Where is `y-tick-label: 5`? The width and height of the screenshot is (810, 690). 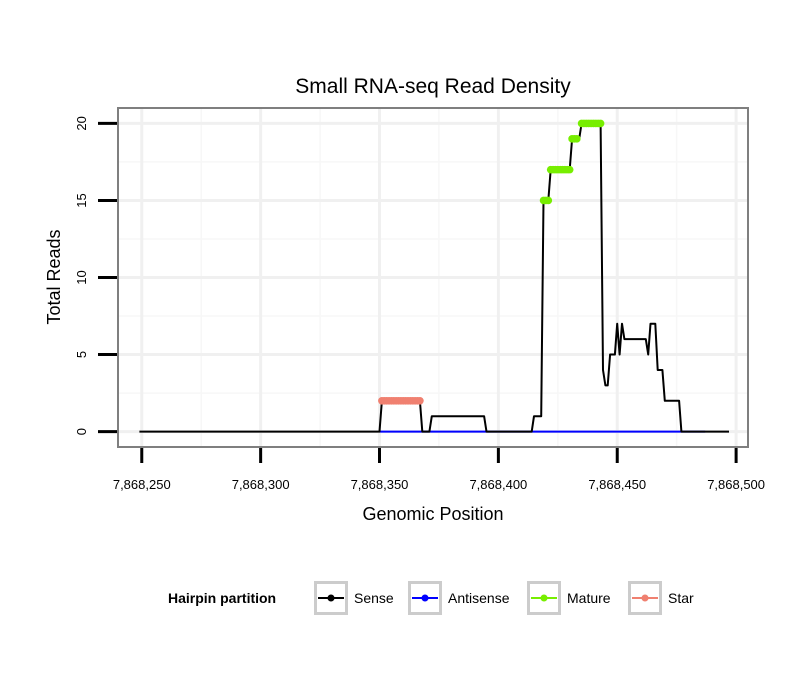
y-tick-label: 5 is located at coordinates (81, 354).